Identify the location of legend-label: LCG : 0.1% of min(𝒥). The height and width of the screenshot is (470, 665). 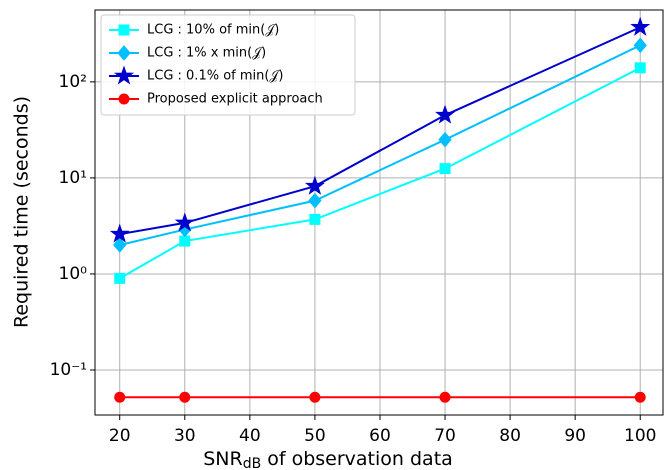
(215, 76).